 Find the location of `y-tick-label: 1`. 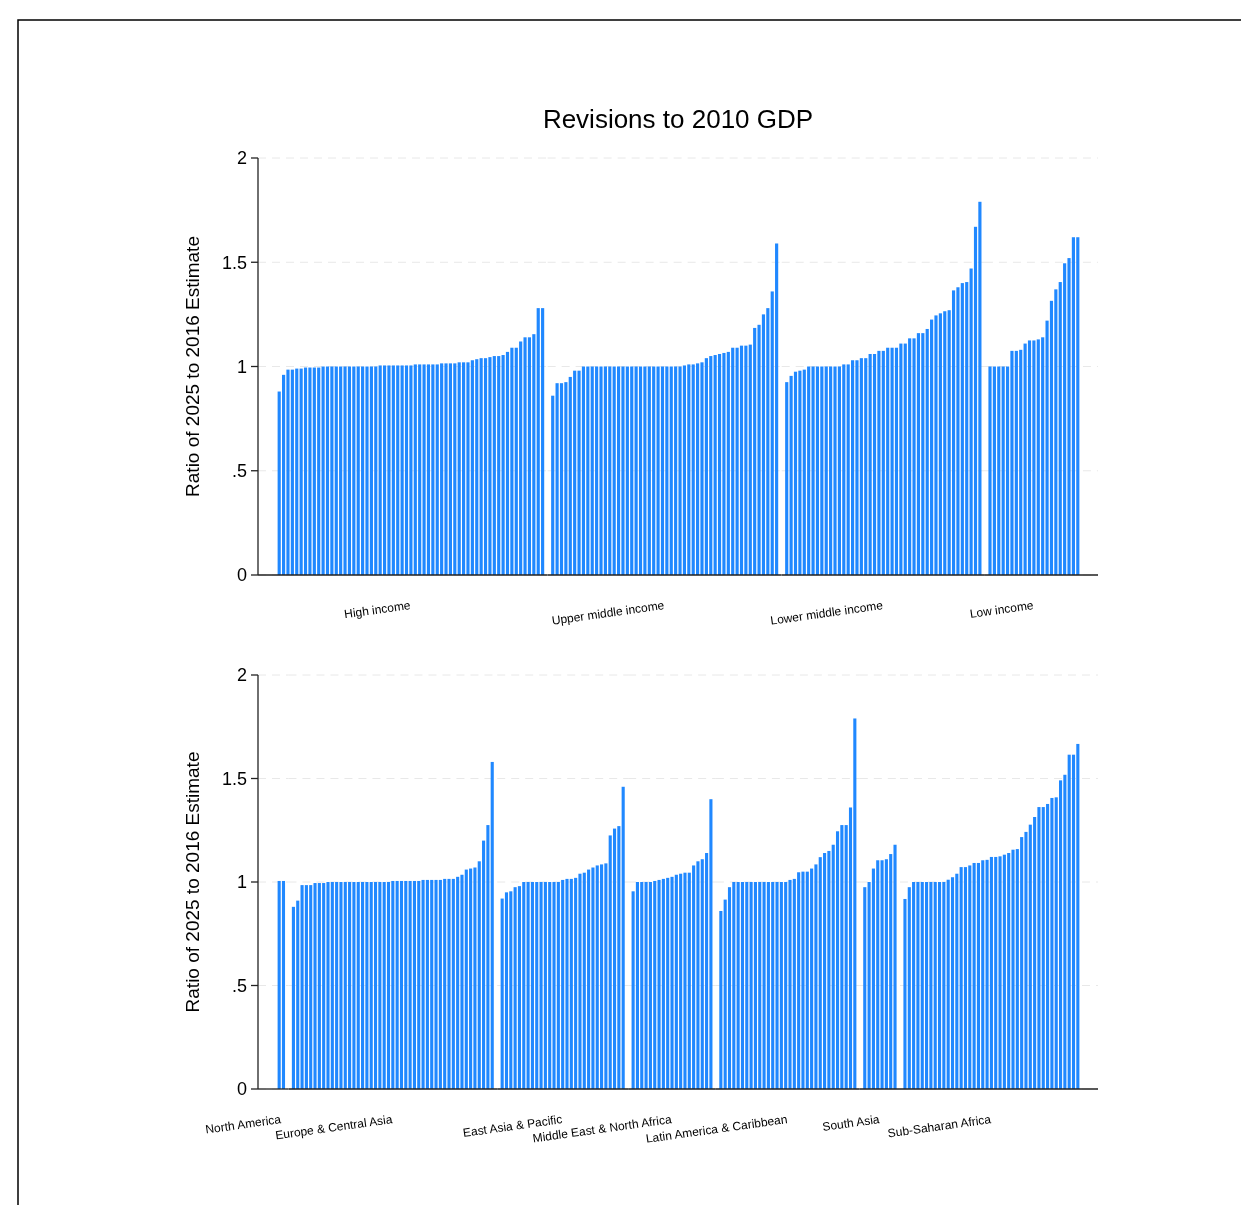

y-tick-label: 1 is located at coordinates (241, 882).